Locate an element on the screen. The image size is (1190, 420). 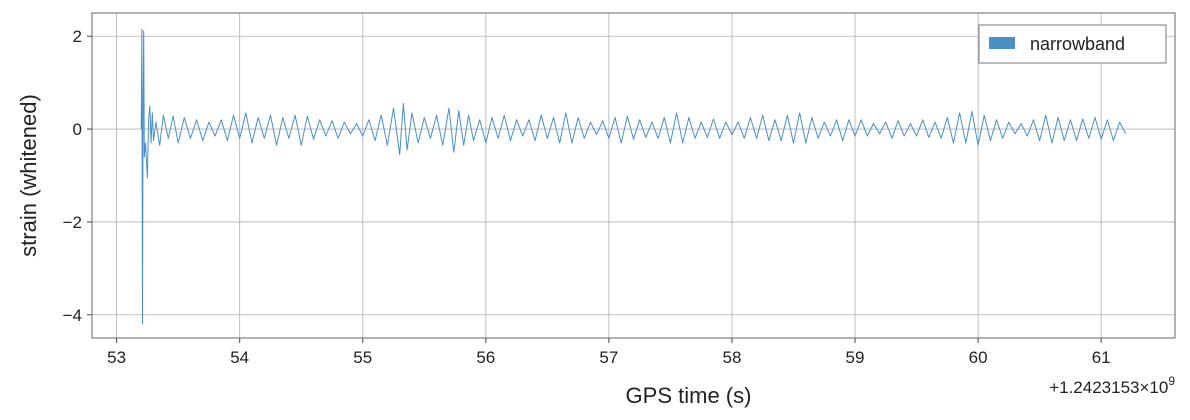
y-axis-ticks: −4 −2 0 2 is located at coordinates (77, 176).